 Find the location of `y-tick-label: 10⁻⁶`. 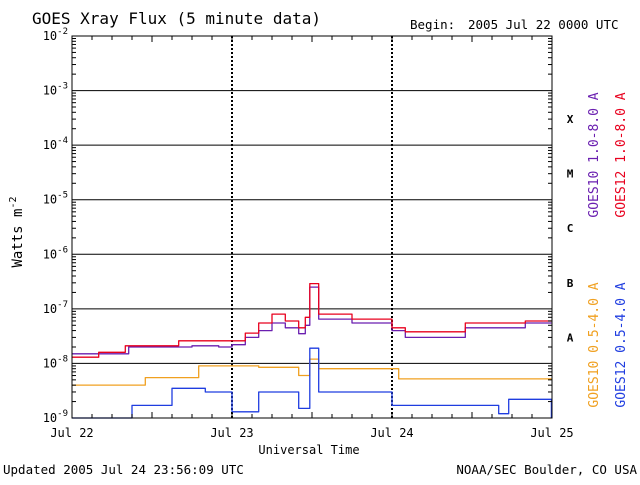

y-tick-label: 10⁻⁶ is located at coordinates (55, 253).